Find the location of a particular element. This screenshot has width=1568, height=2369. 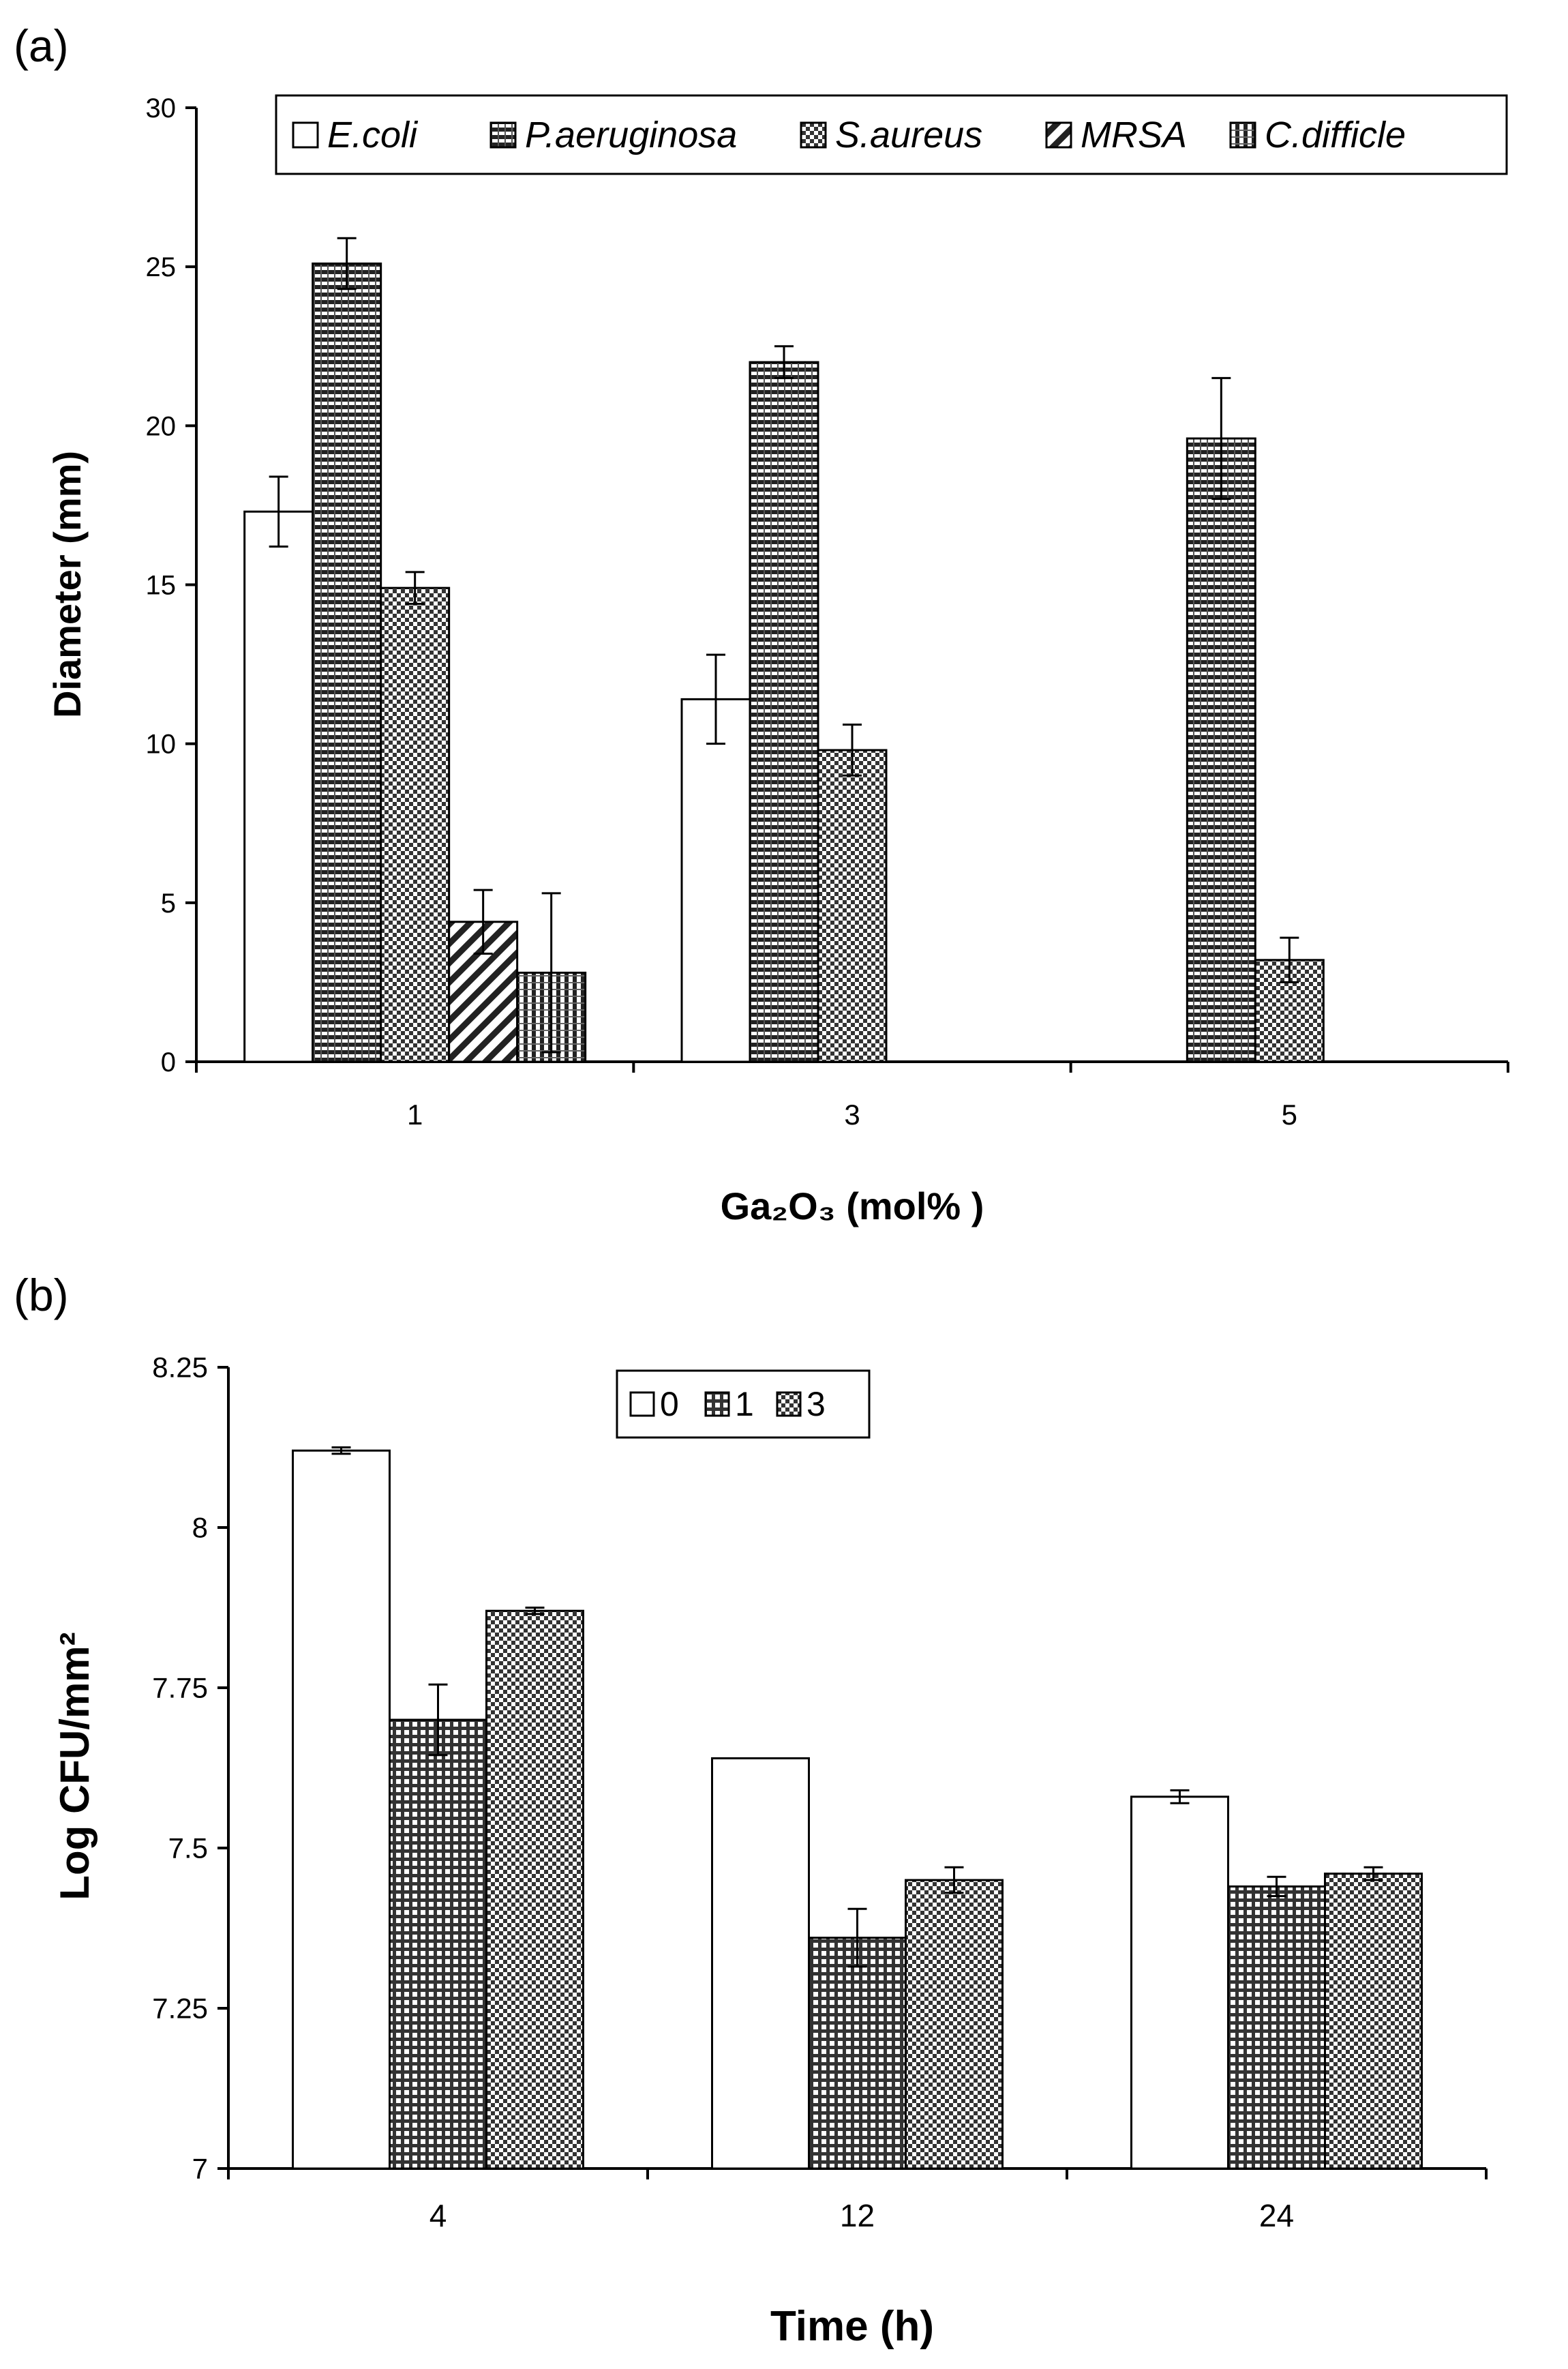

panel-b-y-ticks: 7 7.25 7.5 7.75 8 8.25 is located at coordinates (190, 1768).